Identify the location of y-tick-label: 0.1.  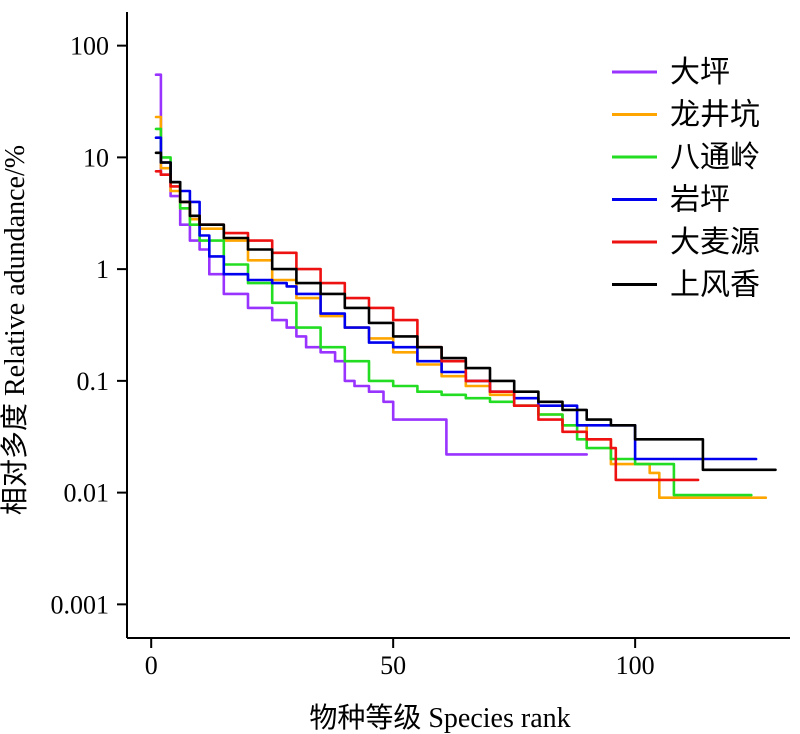
(93, 381).